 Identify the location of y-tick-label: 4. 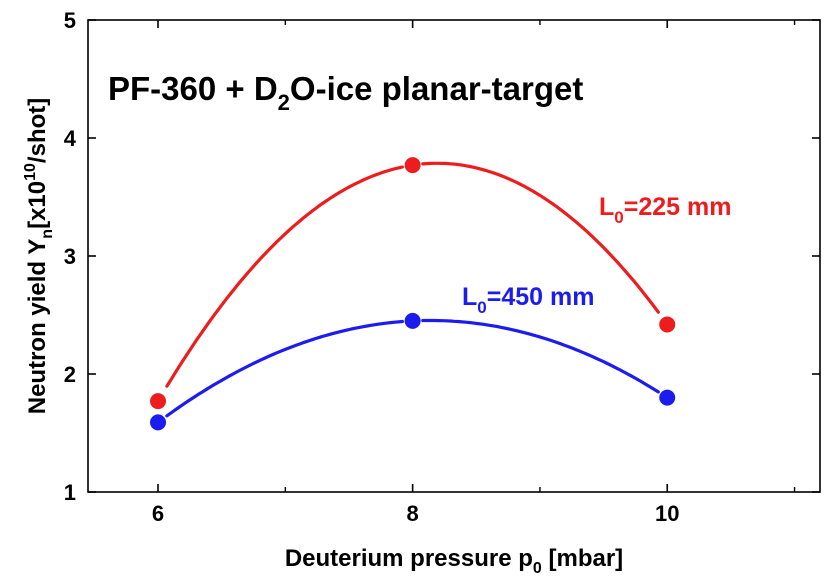
(70, 138).